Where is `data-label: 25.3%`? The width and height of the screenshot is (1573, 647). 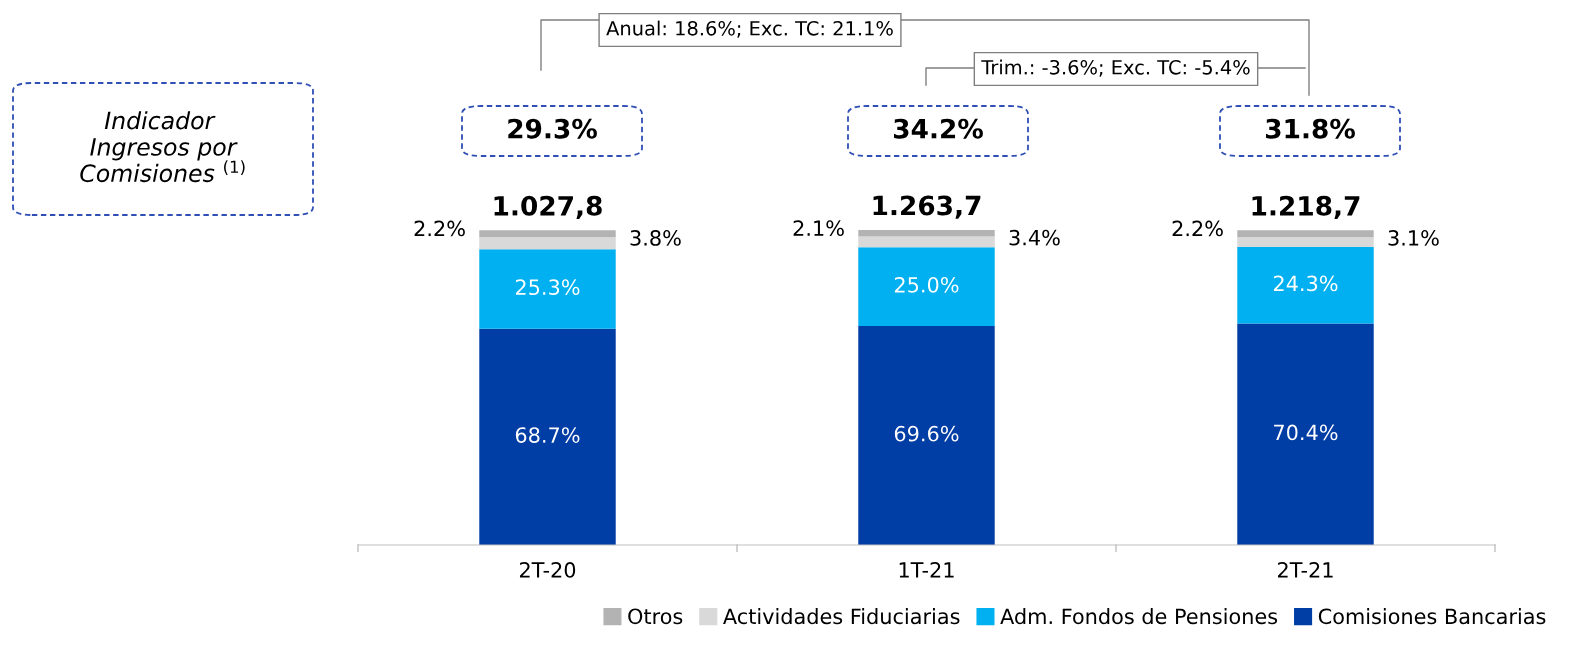
data-label: 25.3% is located at coordinates (547, 287).